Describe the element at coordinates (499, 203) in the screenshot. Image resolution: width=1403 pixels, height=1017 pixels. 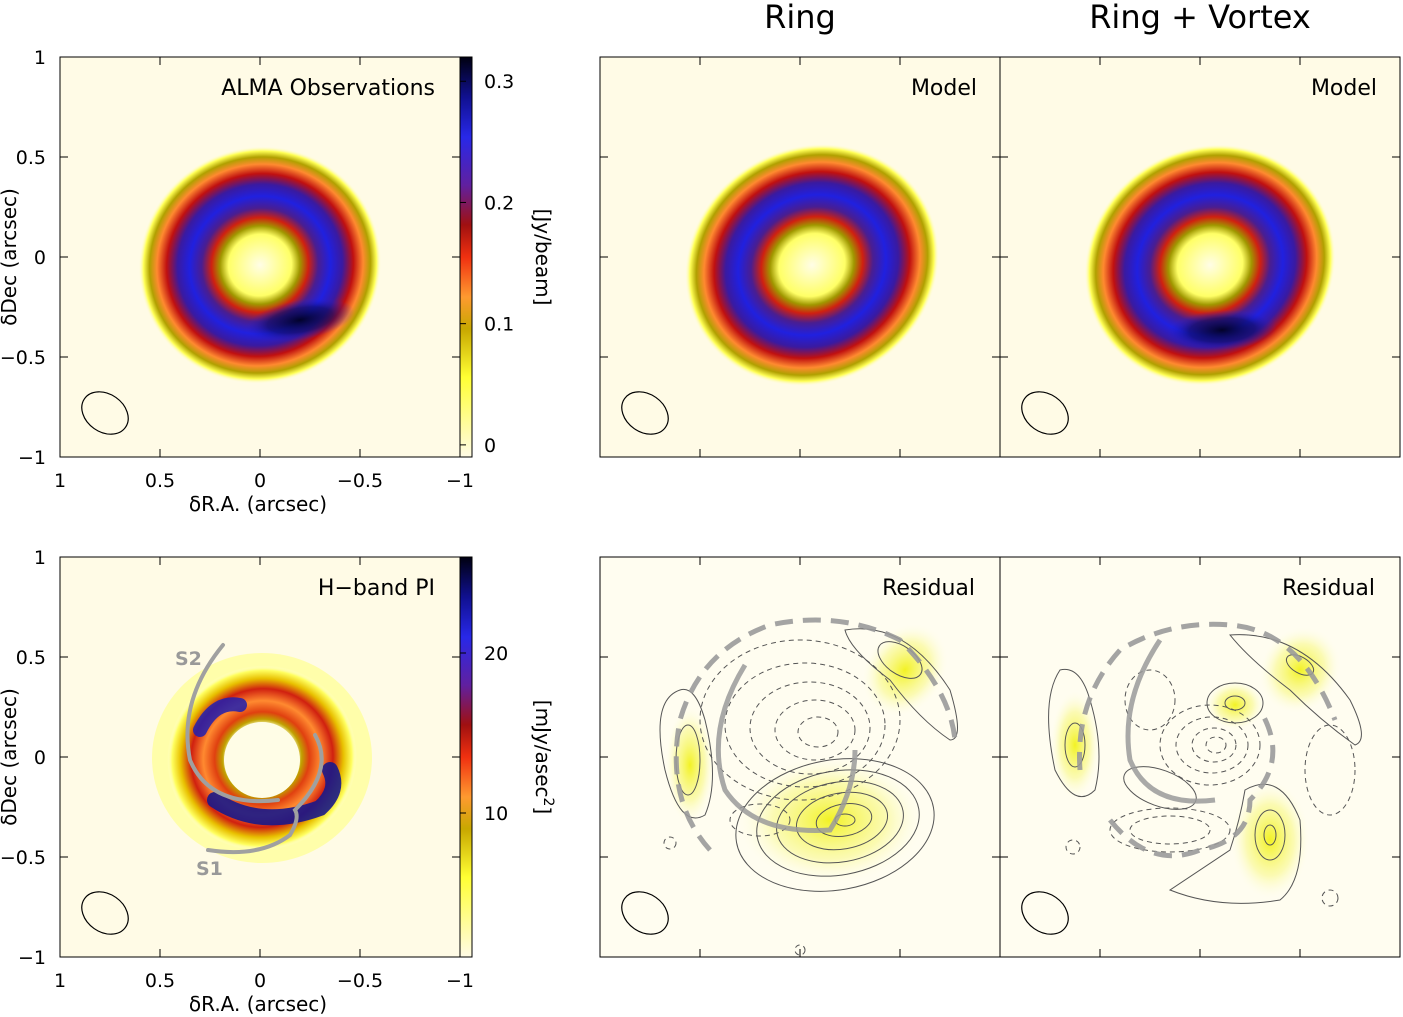
I see `colorbar-tick-label: 0.2` at that location.